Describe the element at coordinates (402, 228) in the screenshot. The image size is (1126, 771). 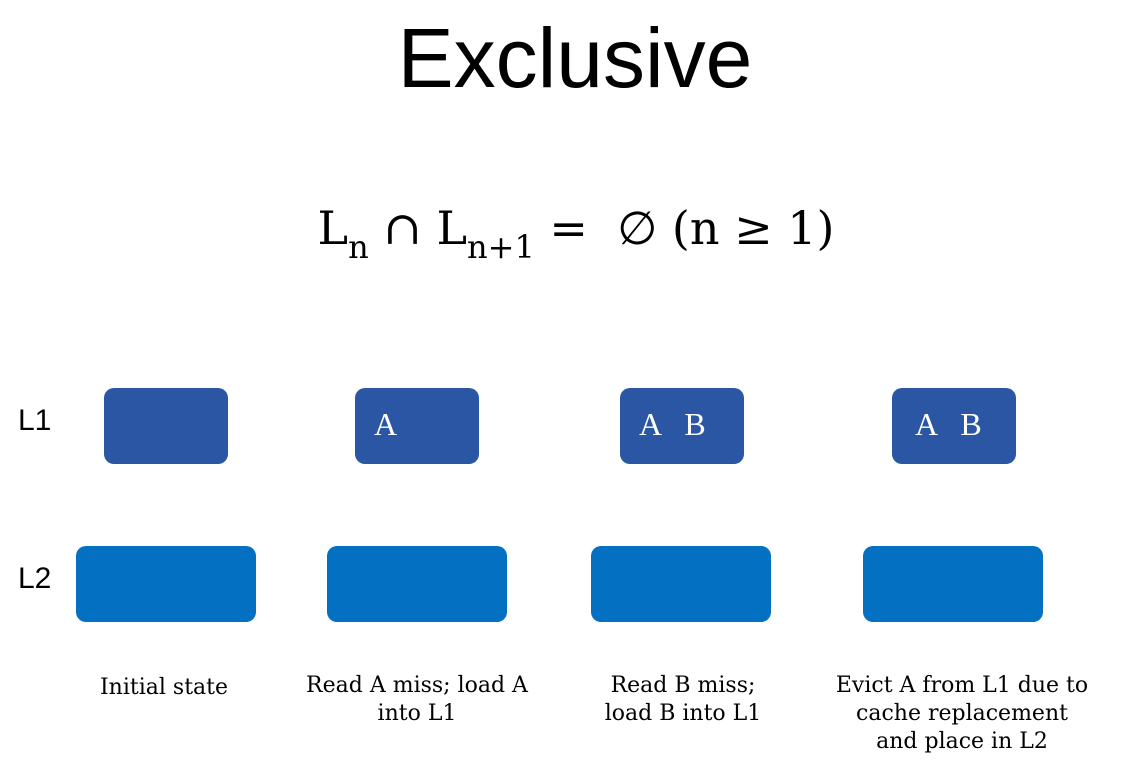
I see `intersection-symbol: ∩` at that location.